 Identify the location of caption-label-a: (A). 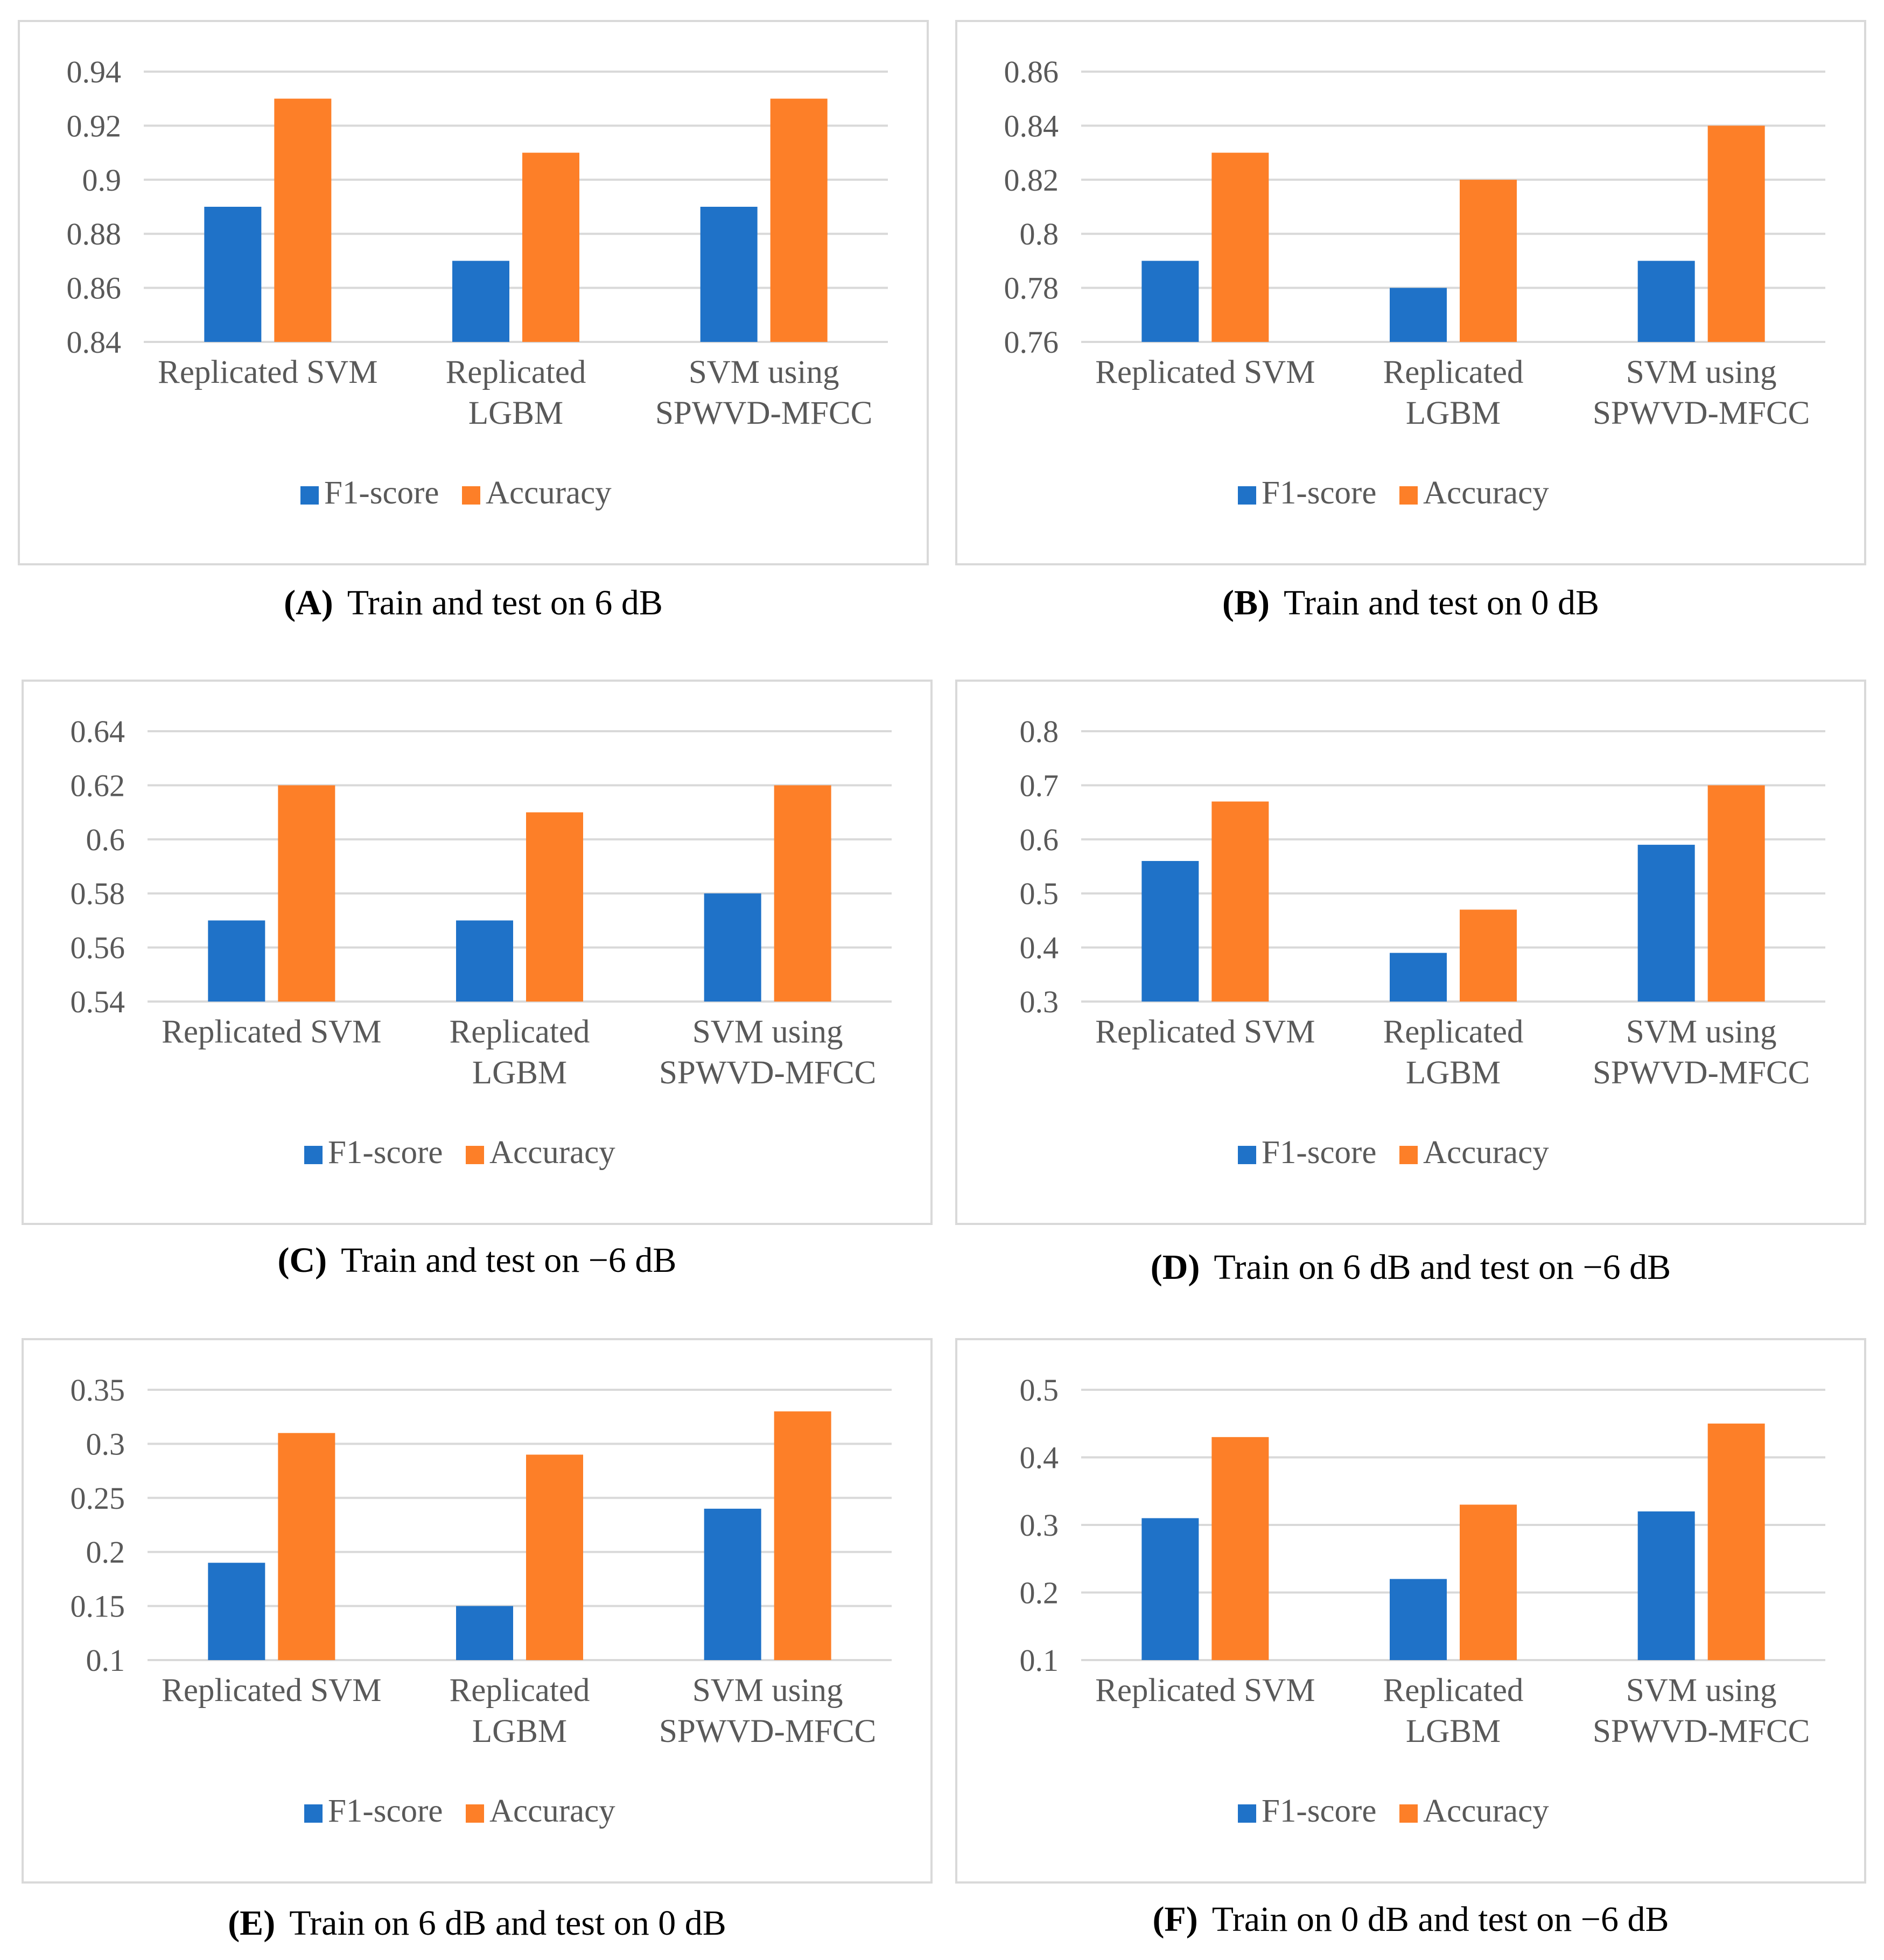
(309, 602).